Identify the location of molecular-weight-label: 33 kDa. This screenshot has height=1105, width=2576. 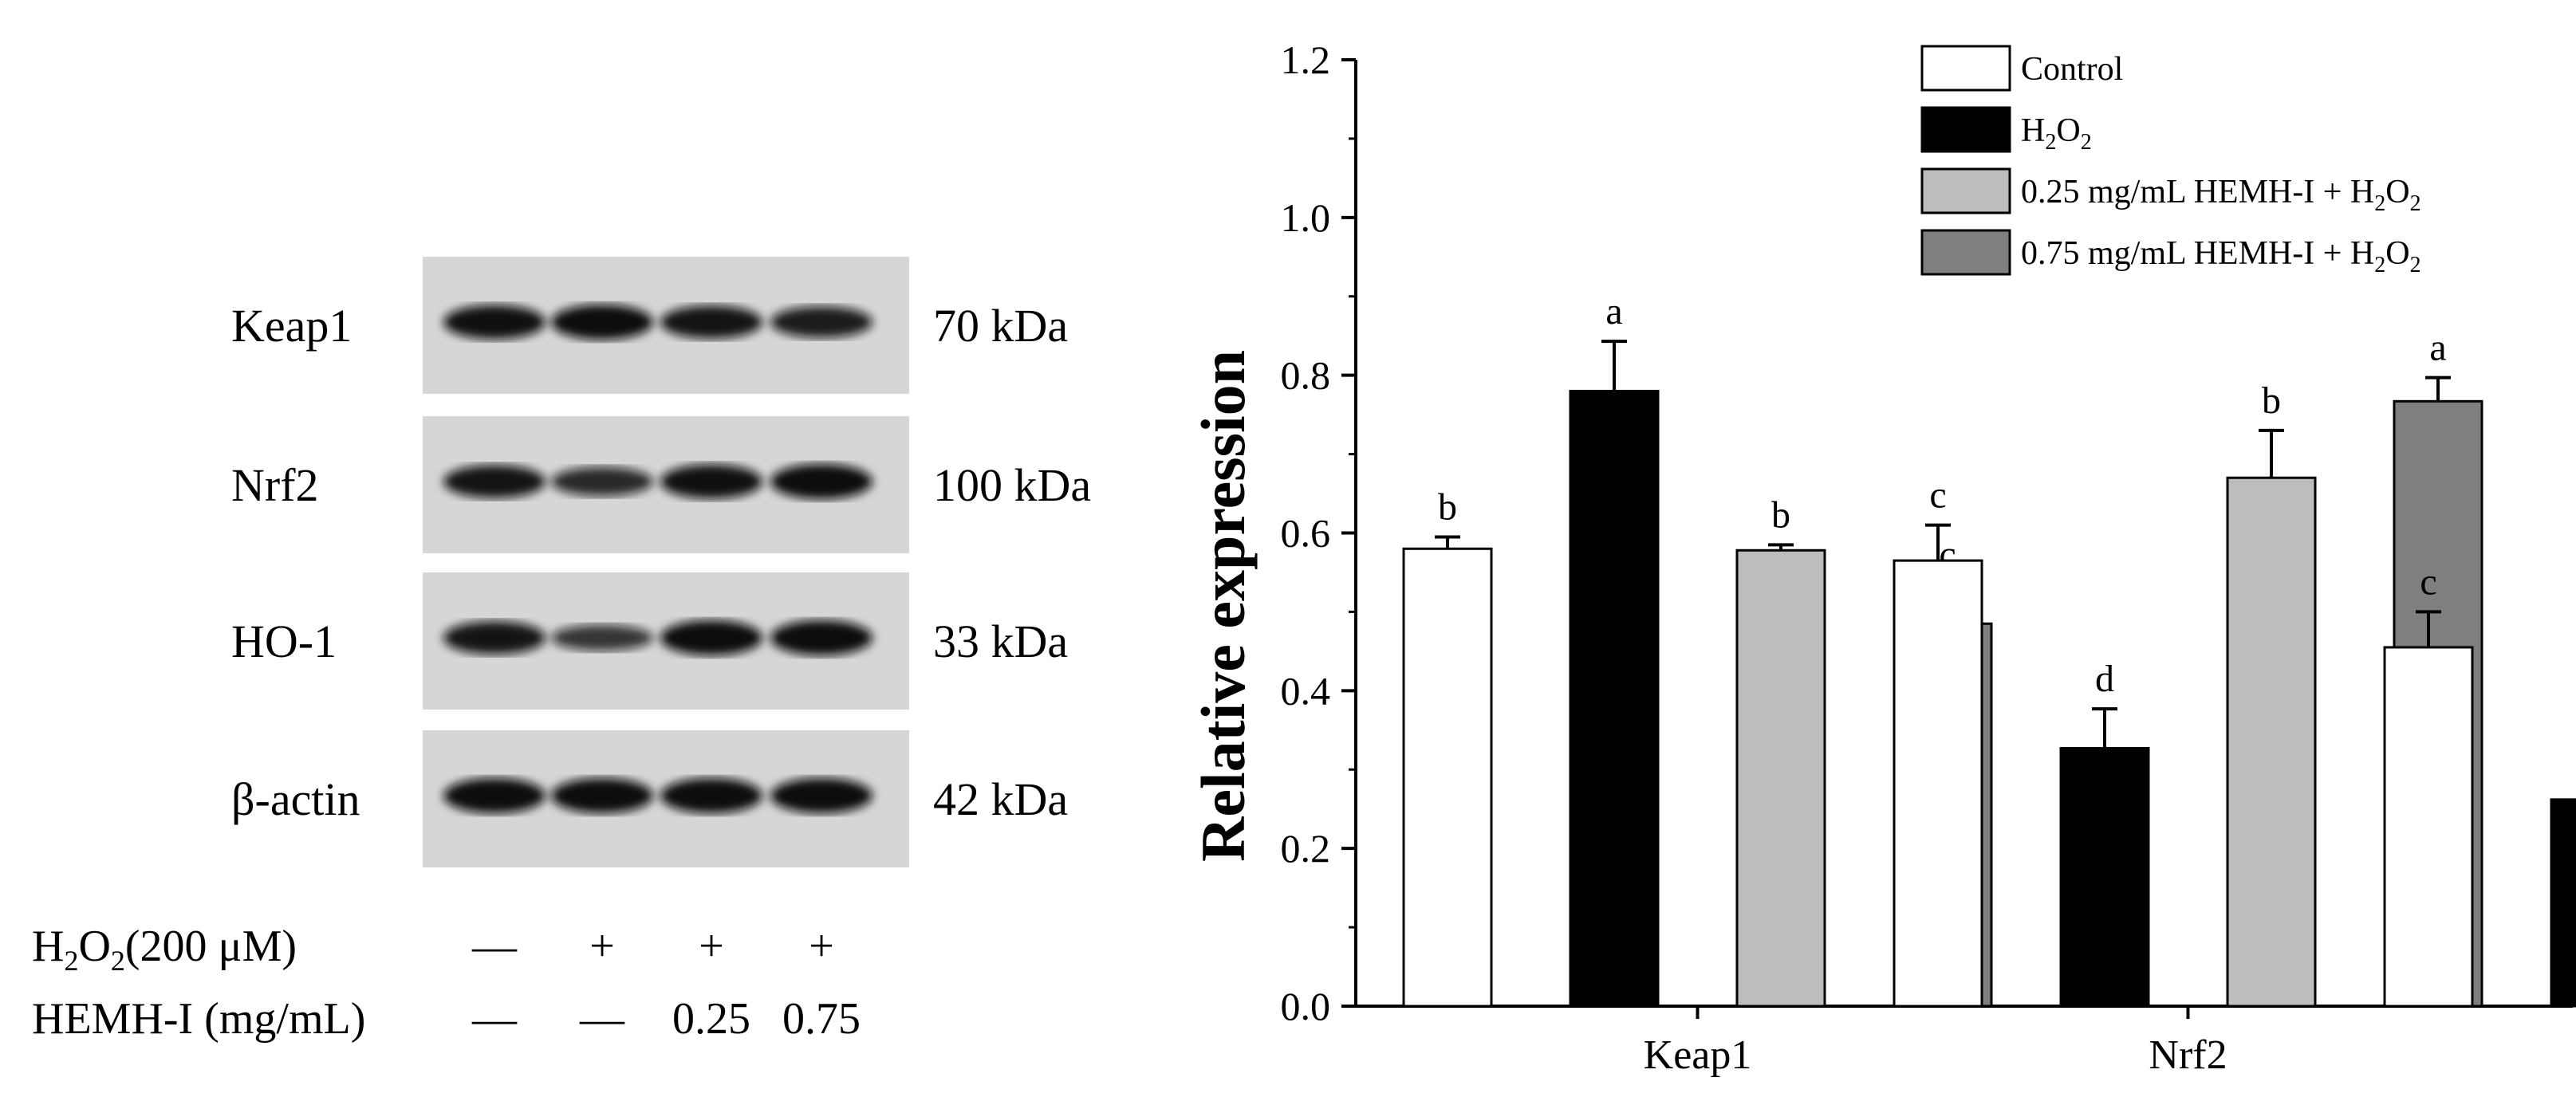
(1000, 641).